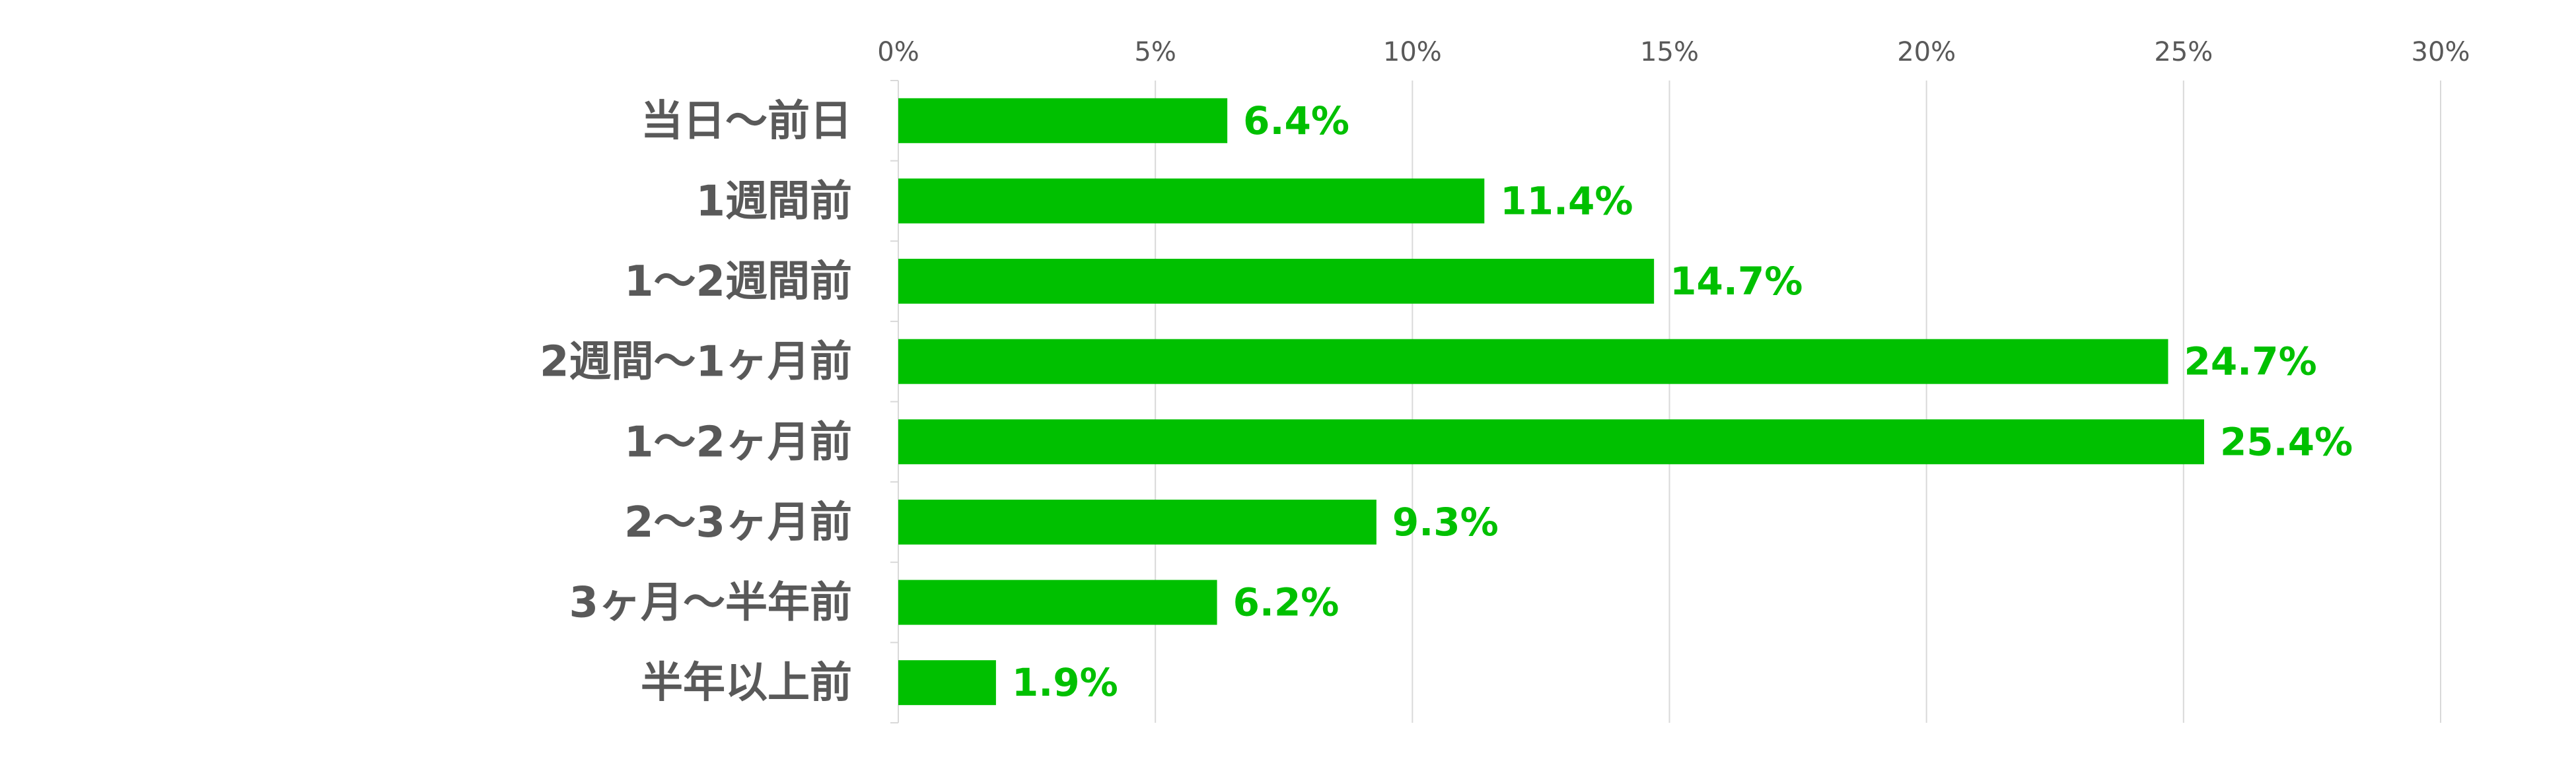 The width and height of the screenshot is (2576, 769). What do you see at coordinates (746, 121) in the screenshot?
I see `category-label: 当日～前日` at bounding box center [746, 121].